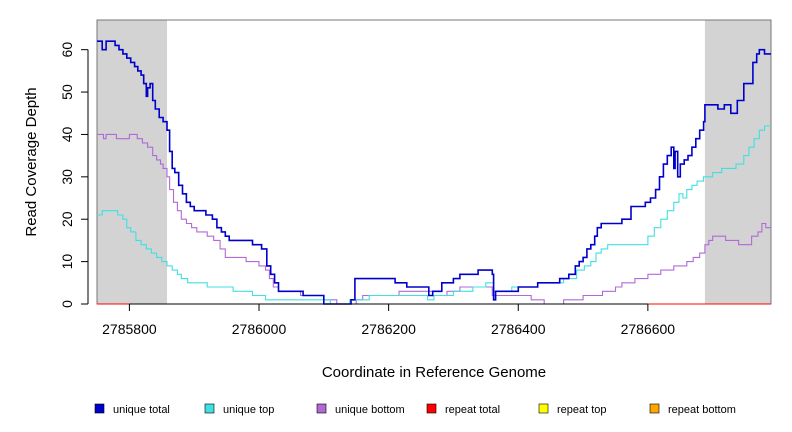  What do you see at coordinates (518, 329) in the screenshot?
I see `x-tick-label: 2786400` at bounding box center [518, 329].